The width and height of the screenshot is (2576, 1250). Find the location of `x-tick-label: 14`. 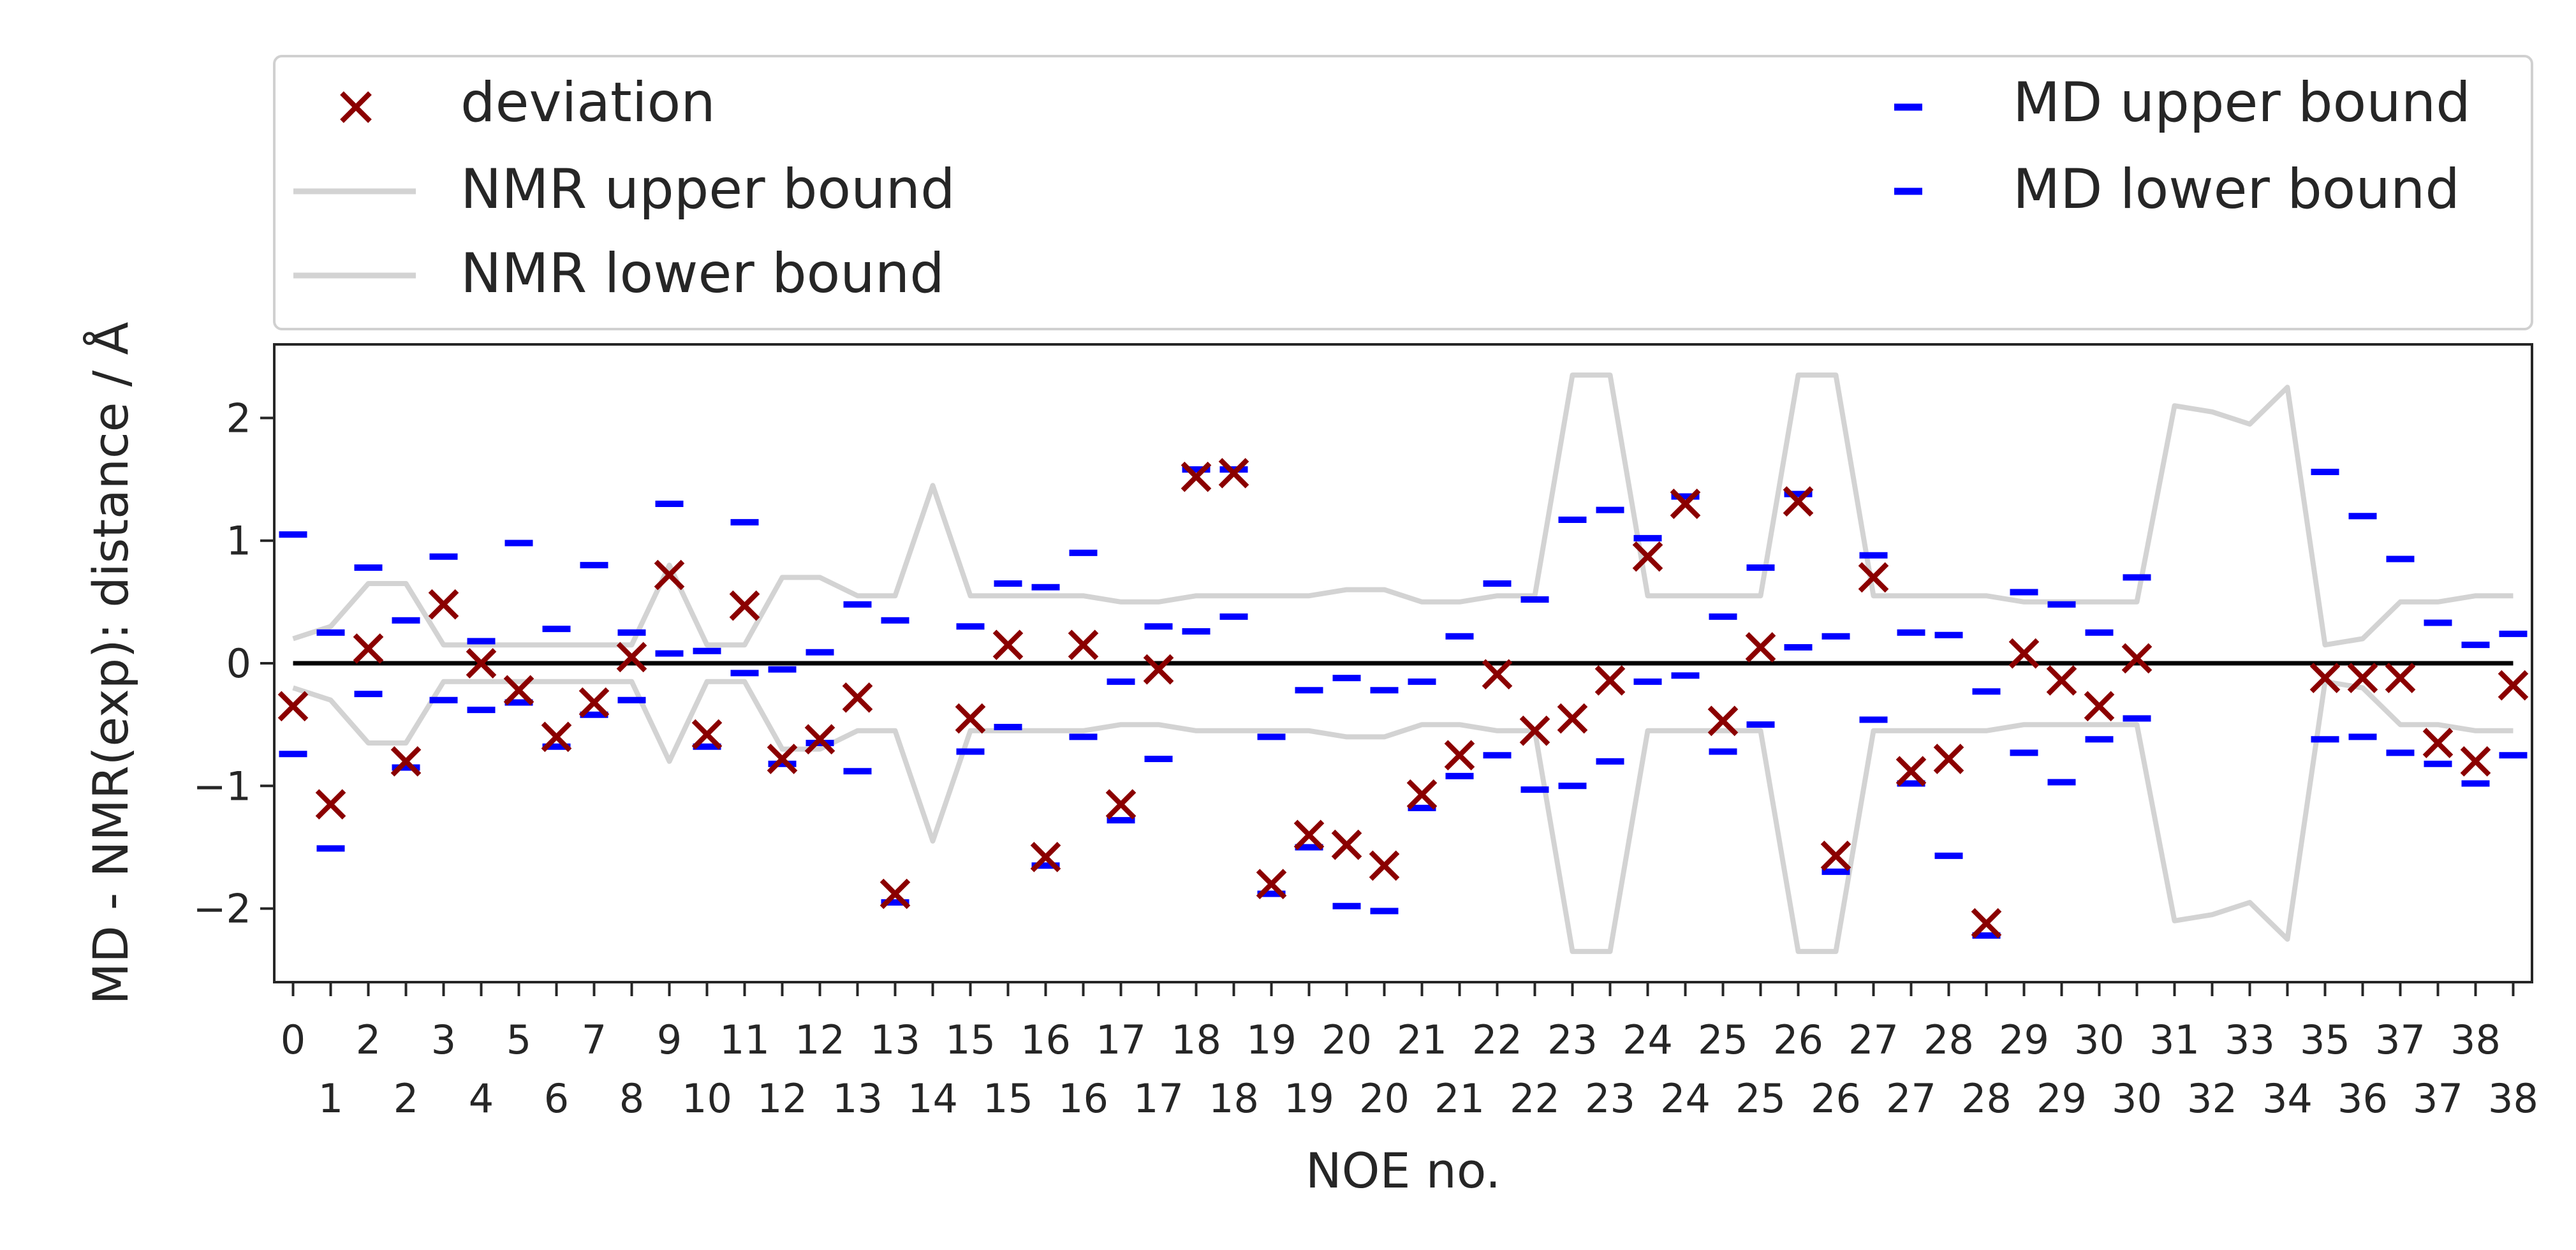

x-tick-label: 14 is located at coordinates (933, 1098).